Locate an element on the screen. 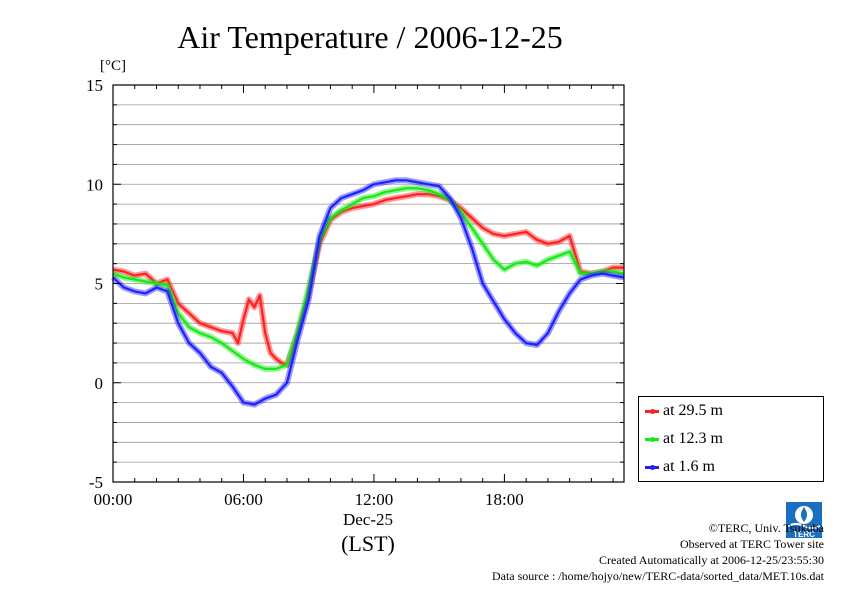 This screenshot has width=842, height=595. credit-copyright: ©TERC, Univ. Tsukuba is located at coordinates (766, 528).